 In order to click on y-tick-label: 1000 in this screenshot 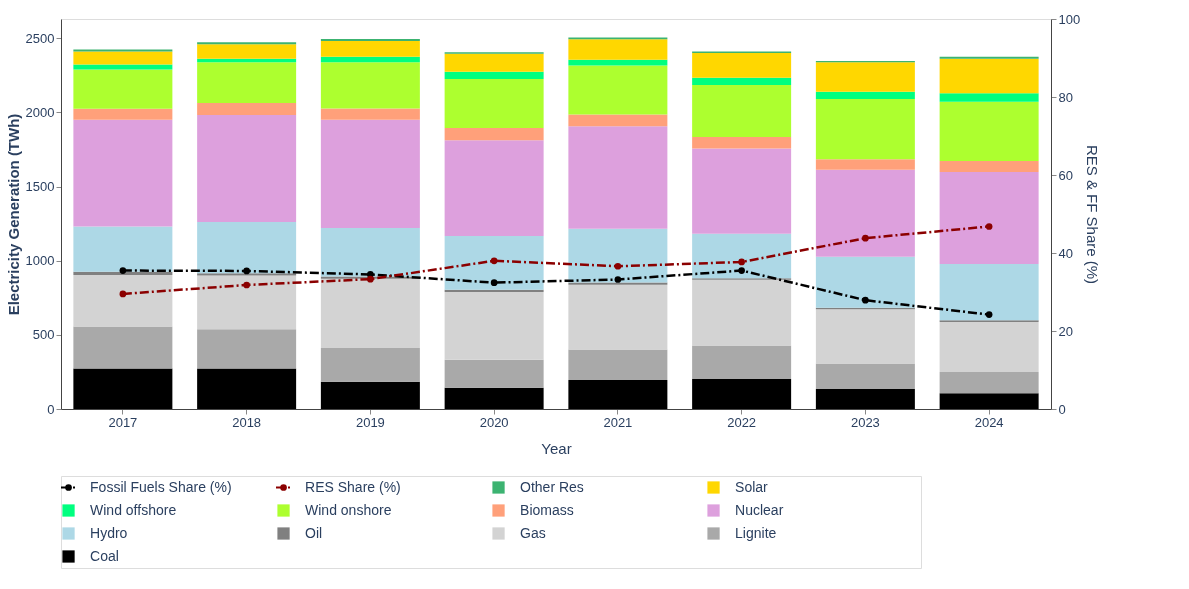, I will do `click(40, 261)`.